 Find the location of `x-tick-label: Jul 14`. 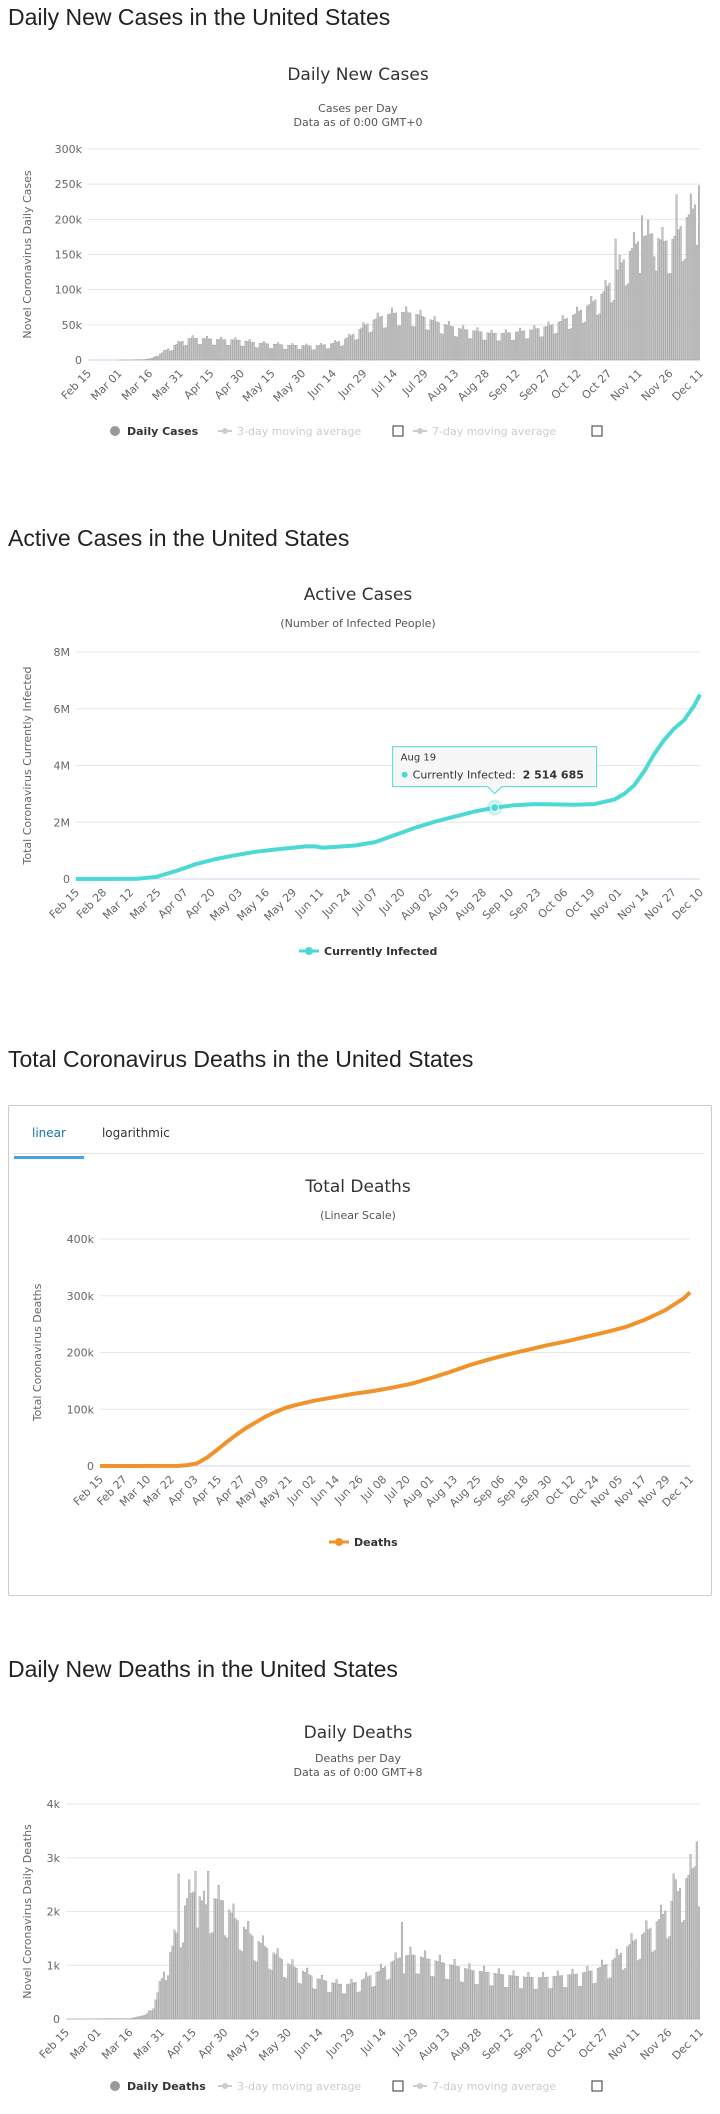

x-tick-label: Jul 14 is located at coordinates (373, 2042).